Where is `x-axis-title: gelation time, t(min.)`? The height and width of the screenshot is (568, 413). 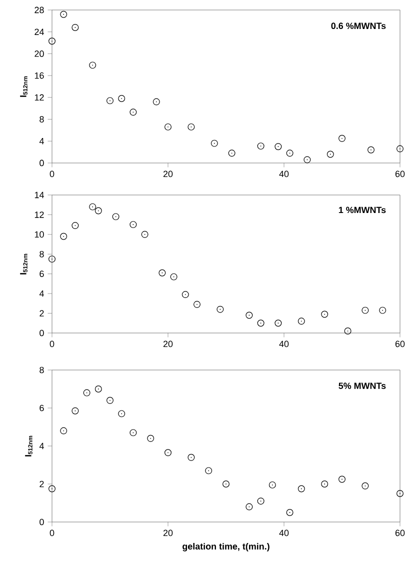
x-axis-title: gelation time, t(min.) is located at coordinates (226, 547).